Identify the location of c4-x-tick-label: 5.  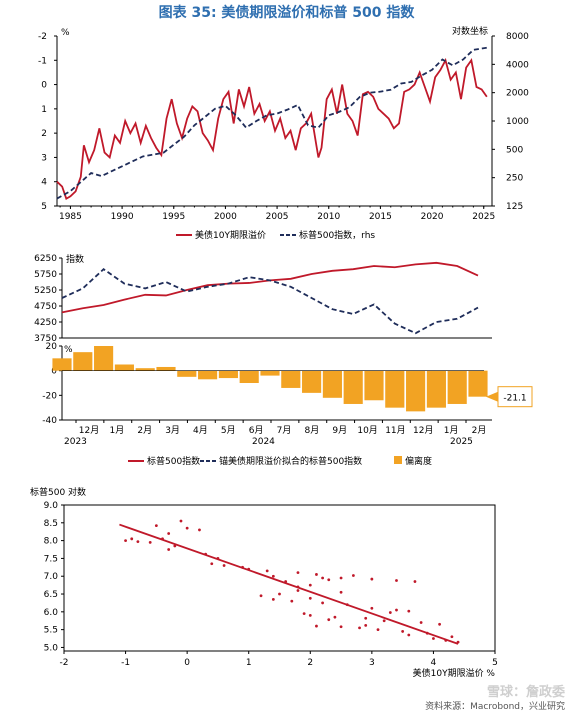
(495, 663).